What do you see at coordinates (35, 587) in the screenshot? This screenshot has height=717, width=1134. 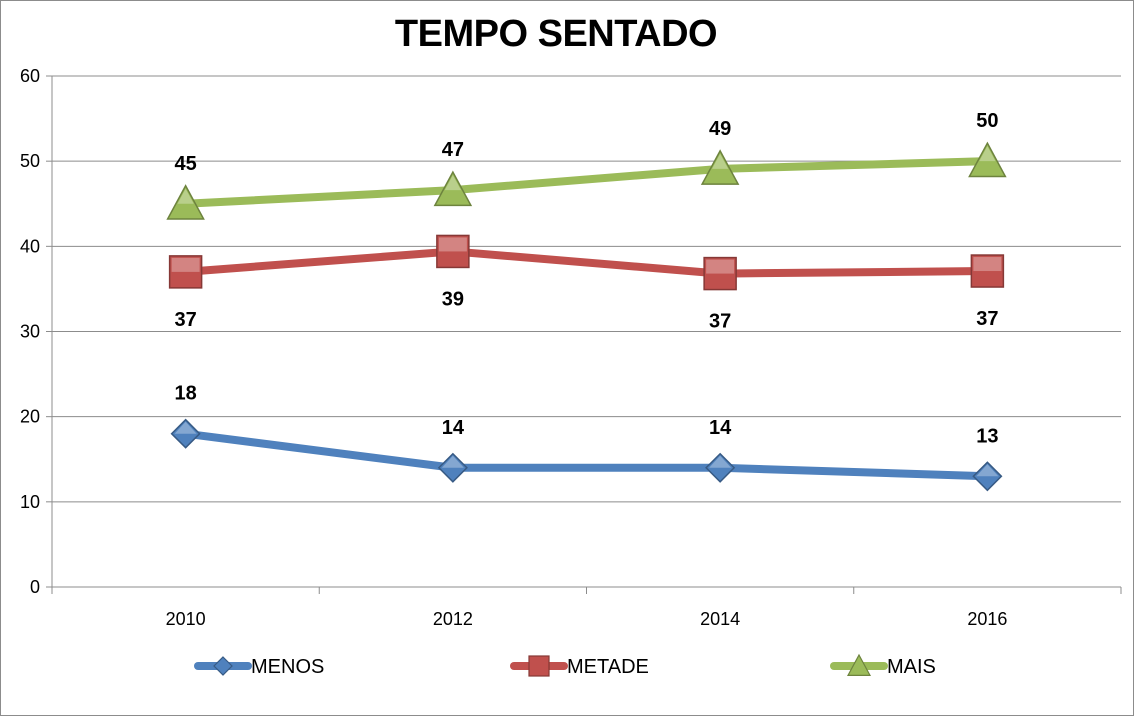 I see `y-tick-label: 0` at bounding box center [35, 587].